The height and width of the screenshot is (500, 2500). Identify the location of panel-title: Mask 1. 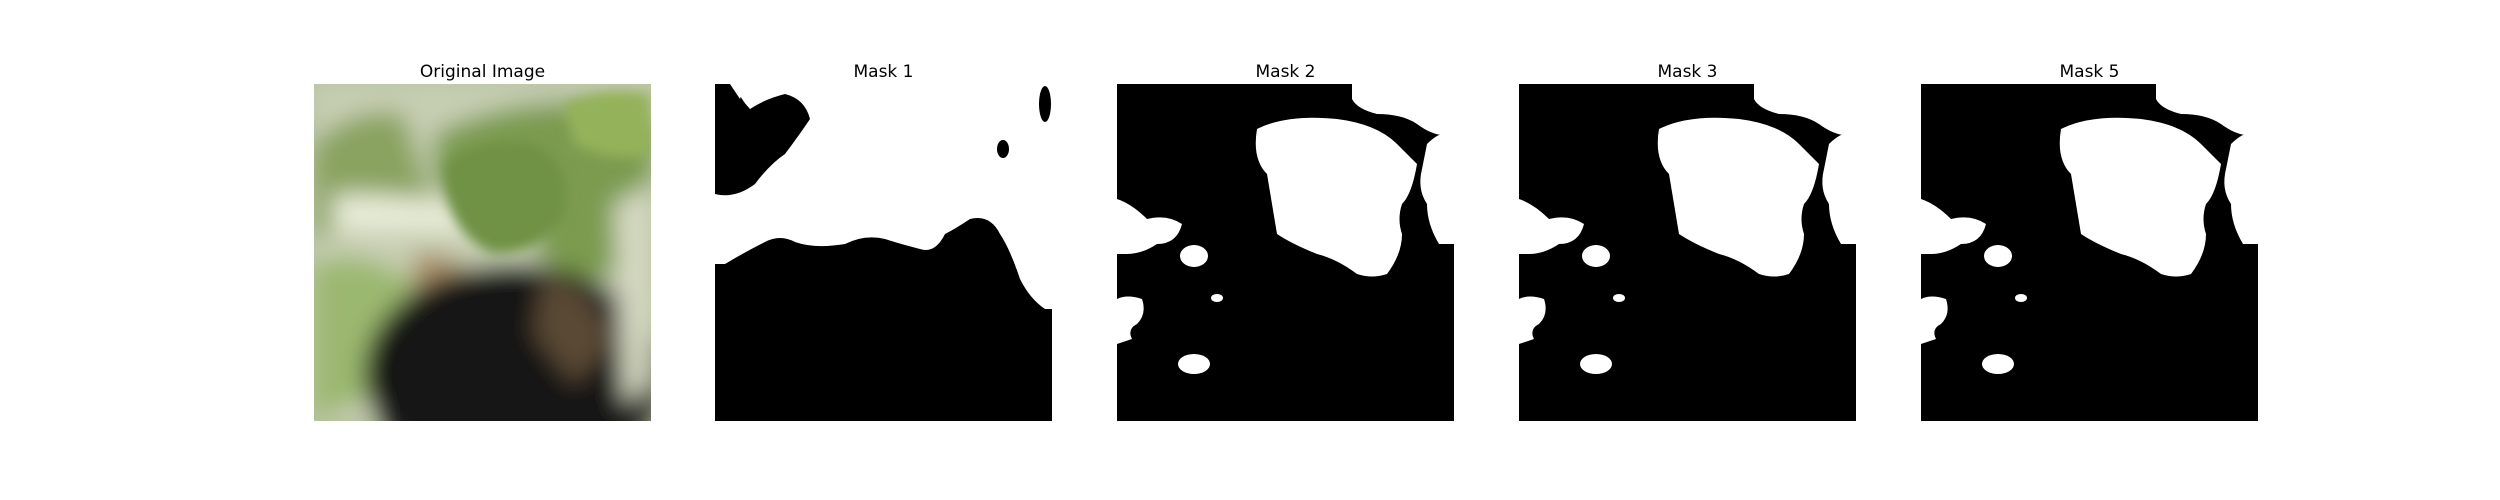
(883, 72).